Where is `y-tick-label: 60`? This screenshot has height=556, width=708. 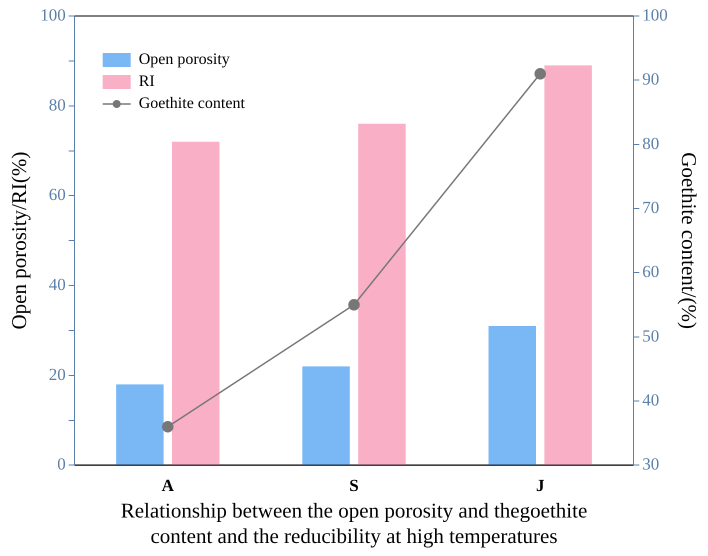
y-tick-label: 60 is located at coordinates (57, 194).